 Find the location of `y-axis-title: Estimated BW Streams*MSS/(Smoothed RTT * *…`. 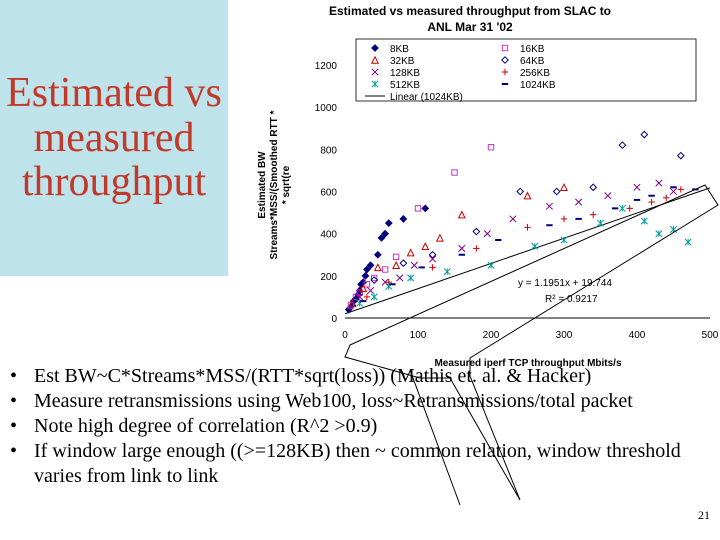

y-axis-title: Estimated BW Streams*MSS/(Smoothed RTT * *… is located at coordinates (274, 184).